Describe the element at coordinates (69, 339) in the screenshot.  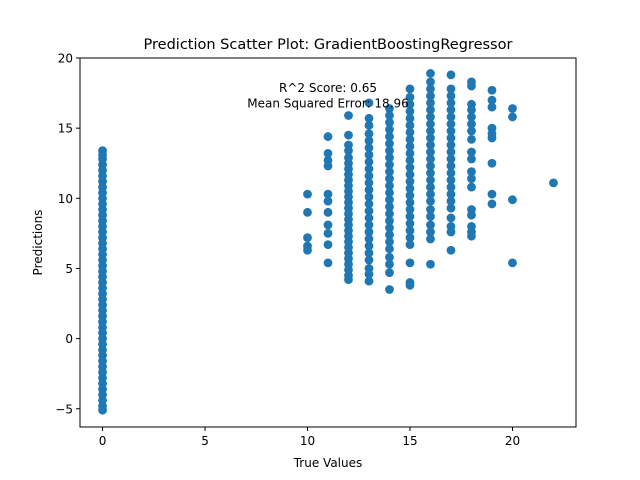
I see `y-tick-label: 0` at that location.